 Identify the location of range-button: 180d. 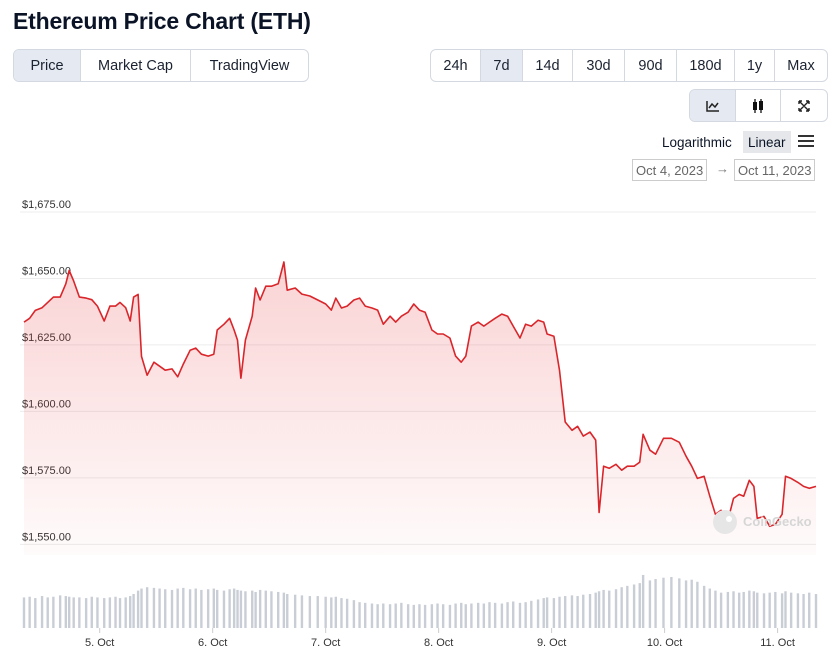
(706, 65).